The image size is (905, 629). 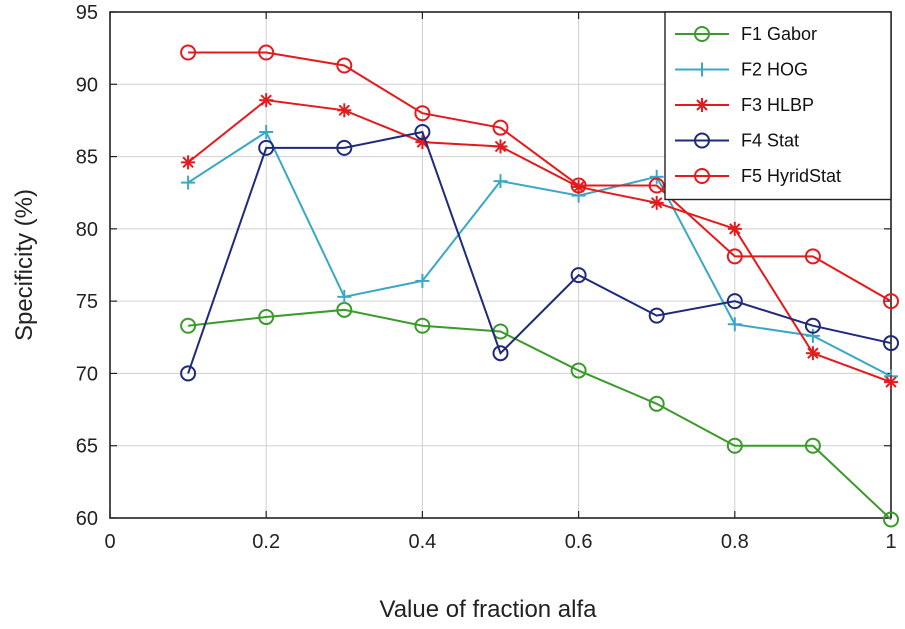 I want to click on legend-marker-d2, so click(x=702, y=105).